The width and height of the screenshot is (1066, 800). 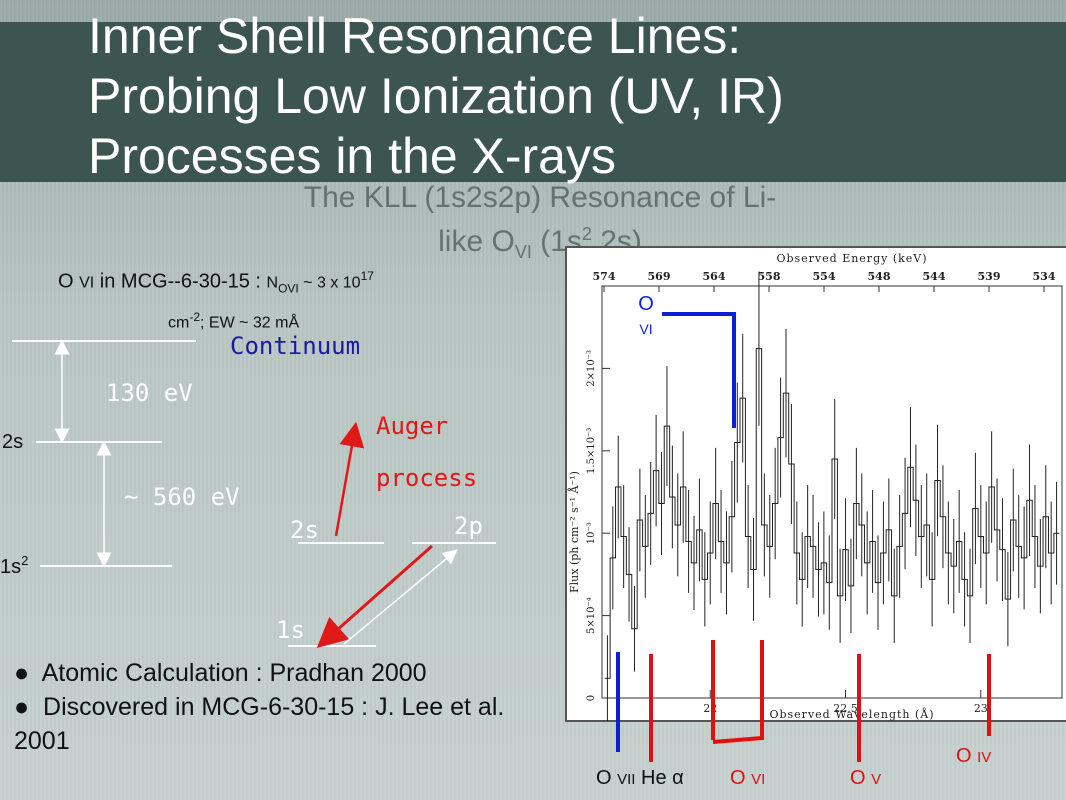 What do you see at coordinates (476, 241) in the screenshot?
I see `ghost-subtitle-prefix: like O` at bounding box center [476, 241].